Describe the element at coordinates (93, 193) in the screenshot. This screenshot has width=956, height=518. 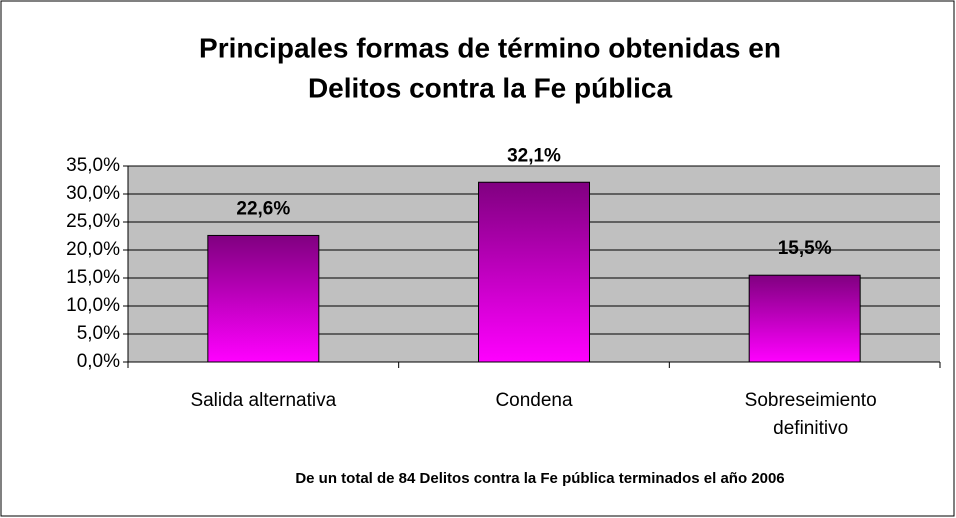
I see `y-tick-label: 30,0%` at that location.